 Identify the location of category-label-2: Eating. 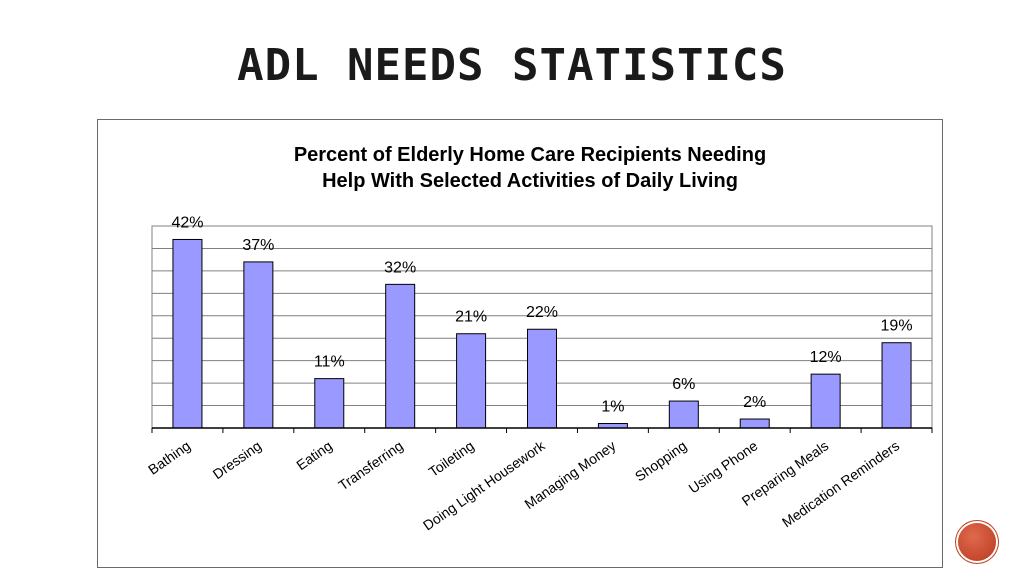
(314, 455).